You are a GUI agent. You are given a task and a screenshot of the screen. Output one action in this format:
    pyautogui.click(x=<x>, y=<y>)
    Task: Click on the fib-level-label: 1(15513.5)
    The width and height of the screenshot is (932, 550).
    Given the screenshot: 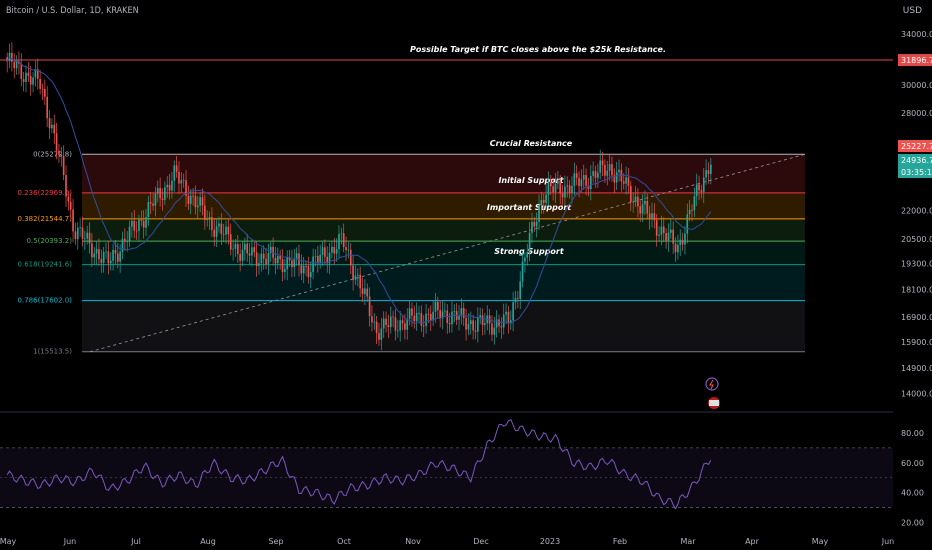 What is the action you would take?
    pyautogui.click(x=52, y=352)
    